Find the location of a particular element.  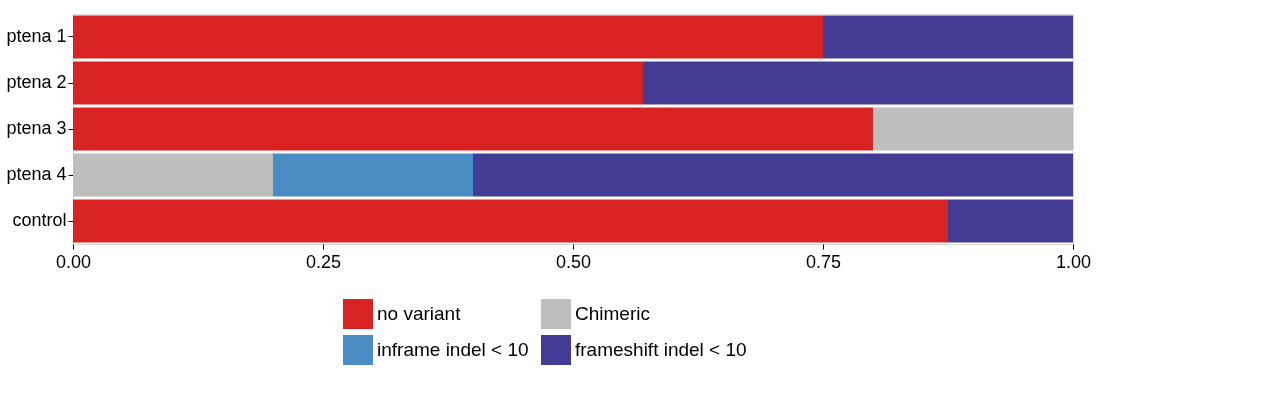

legend-label: no variant is located at coordinates (419, 313).